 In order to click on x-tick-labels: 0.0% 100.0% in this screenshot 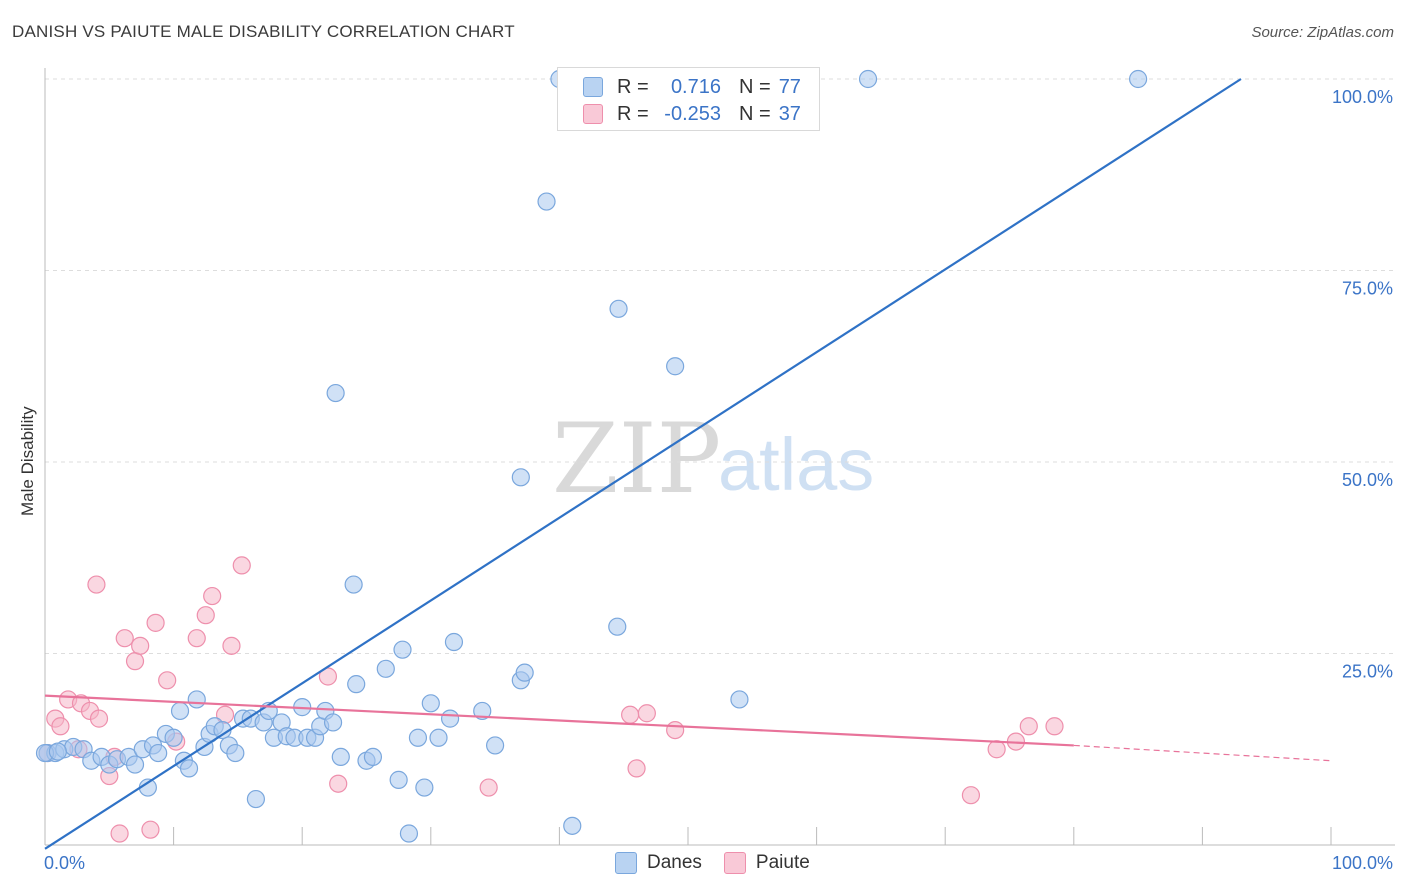, I will do `click(718, 863)`.